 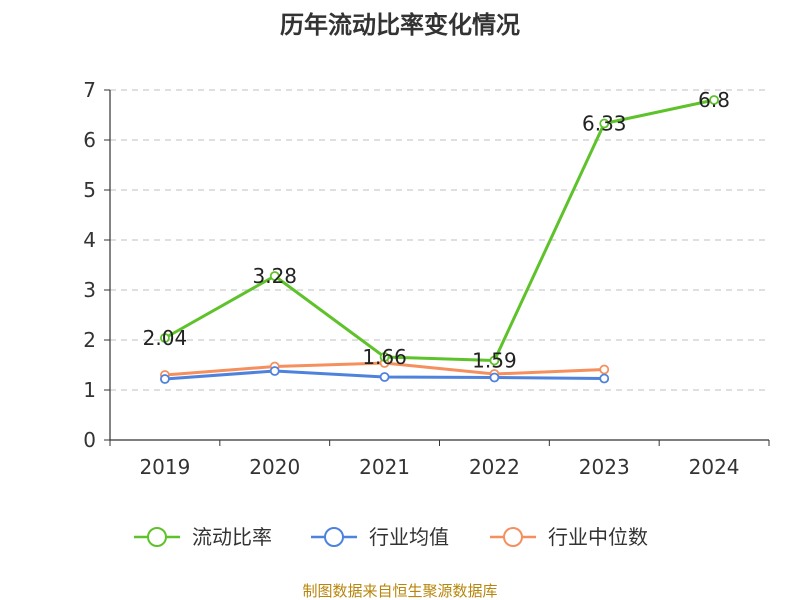 I want to click on data-label: 2.04, so click(x=165, y=338).